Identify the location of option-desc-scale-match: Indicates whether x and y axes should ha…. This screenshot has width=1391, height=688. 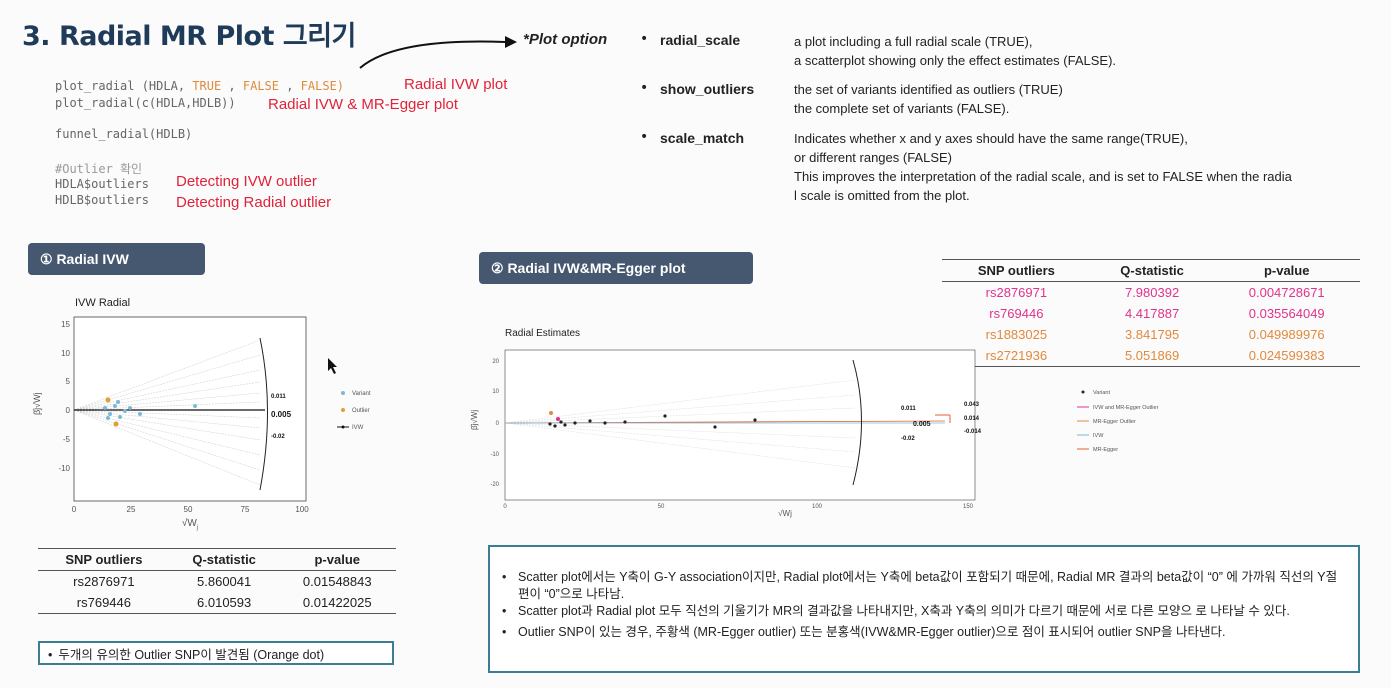
(1043, 167).